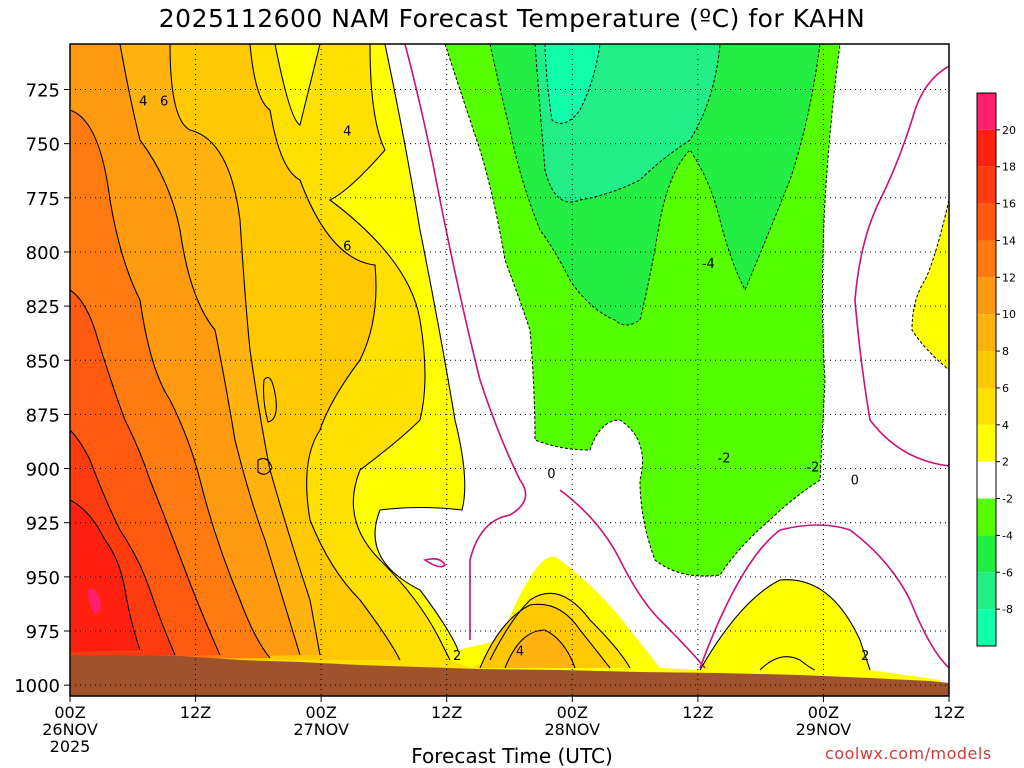  Describe the element at coordinates (43, 470) in the screenshot. I see `y-tick-label: 900` at that location.